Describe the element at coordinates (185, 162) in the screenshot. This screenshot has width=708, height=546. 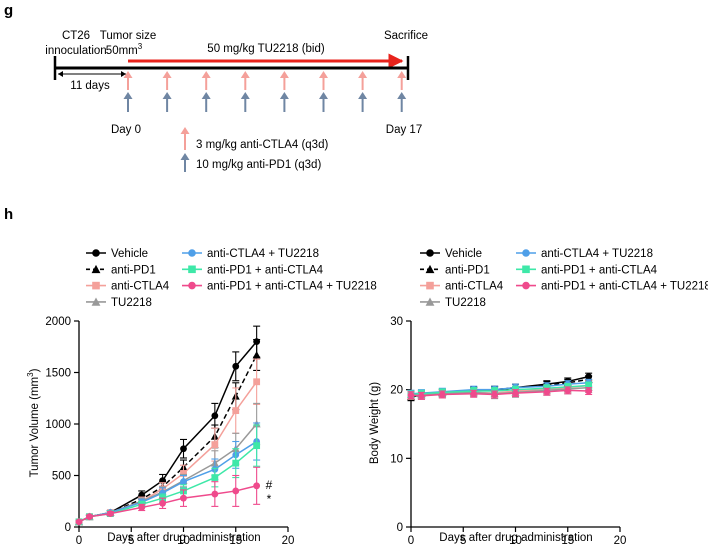
I see `legend-pd1-arrow` at that location.